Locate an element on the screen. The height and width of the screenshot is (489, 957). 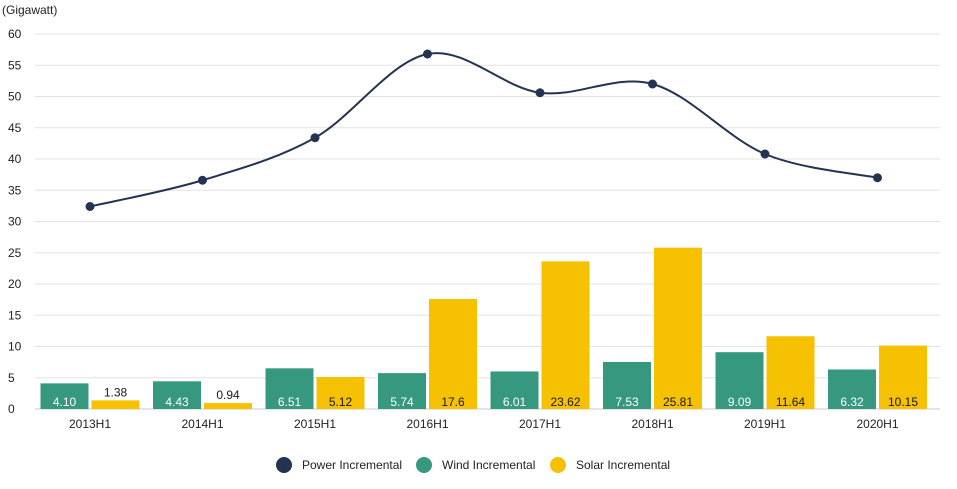
y-tick-label: 25 is located at coordinates (15, 253).